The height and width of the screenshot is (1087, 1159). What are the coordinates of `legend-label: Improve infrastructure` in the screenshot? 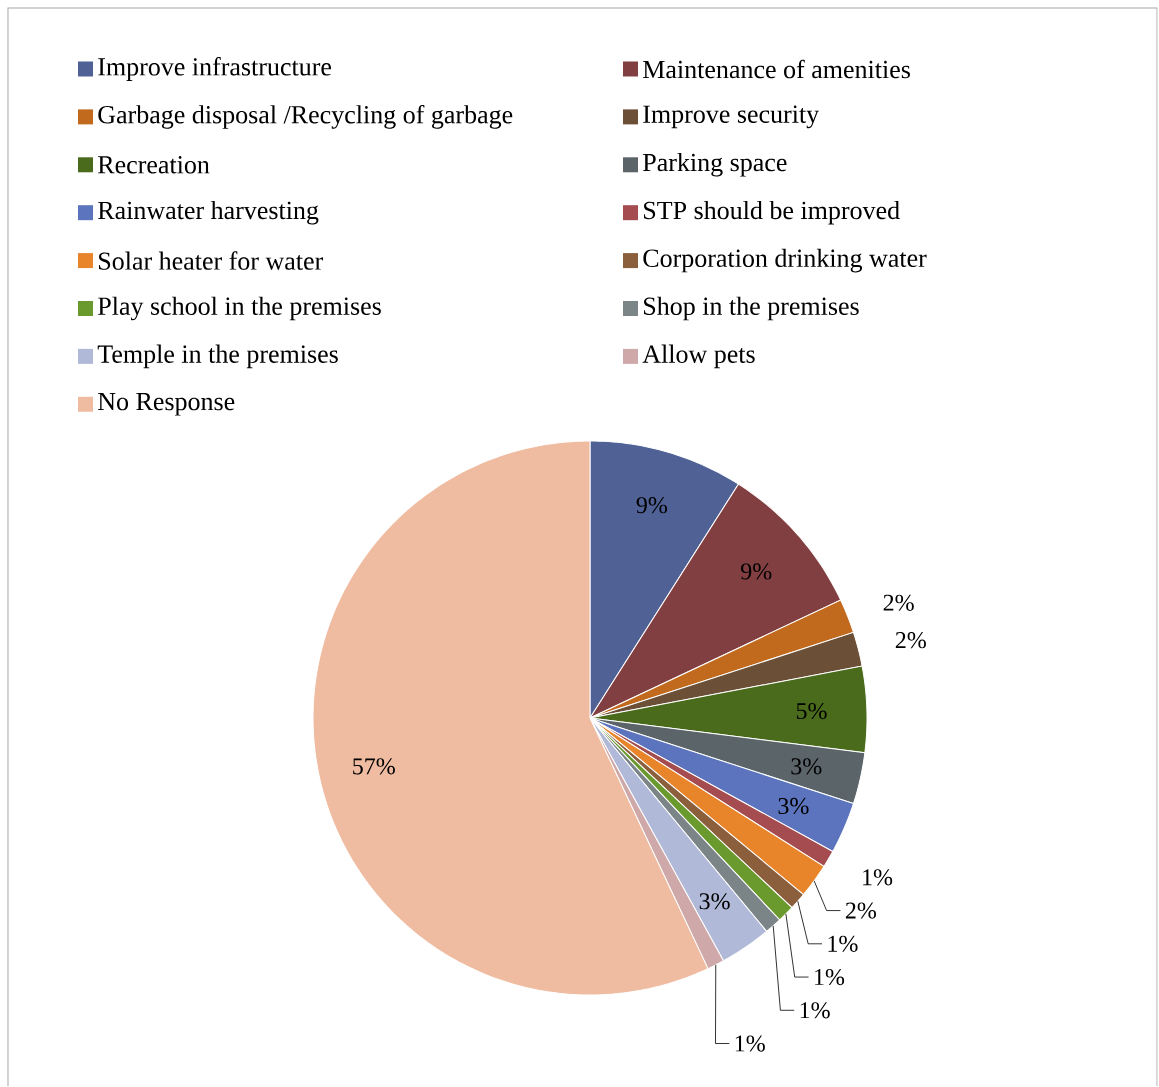 It's located at (215, 69).